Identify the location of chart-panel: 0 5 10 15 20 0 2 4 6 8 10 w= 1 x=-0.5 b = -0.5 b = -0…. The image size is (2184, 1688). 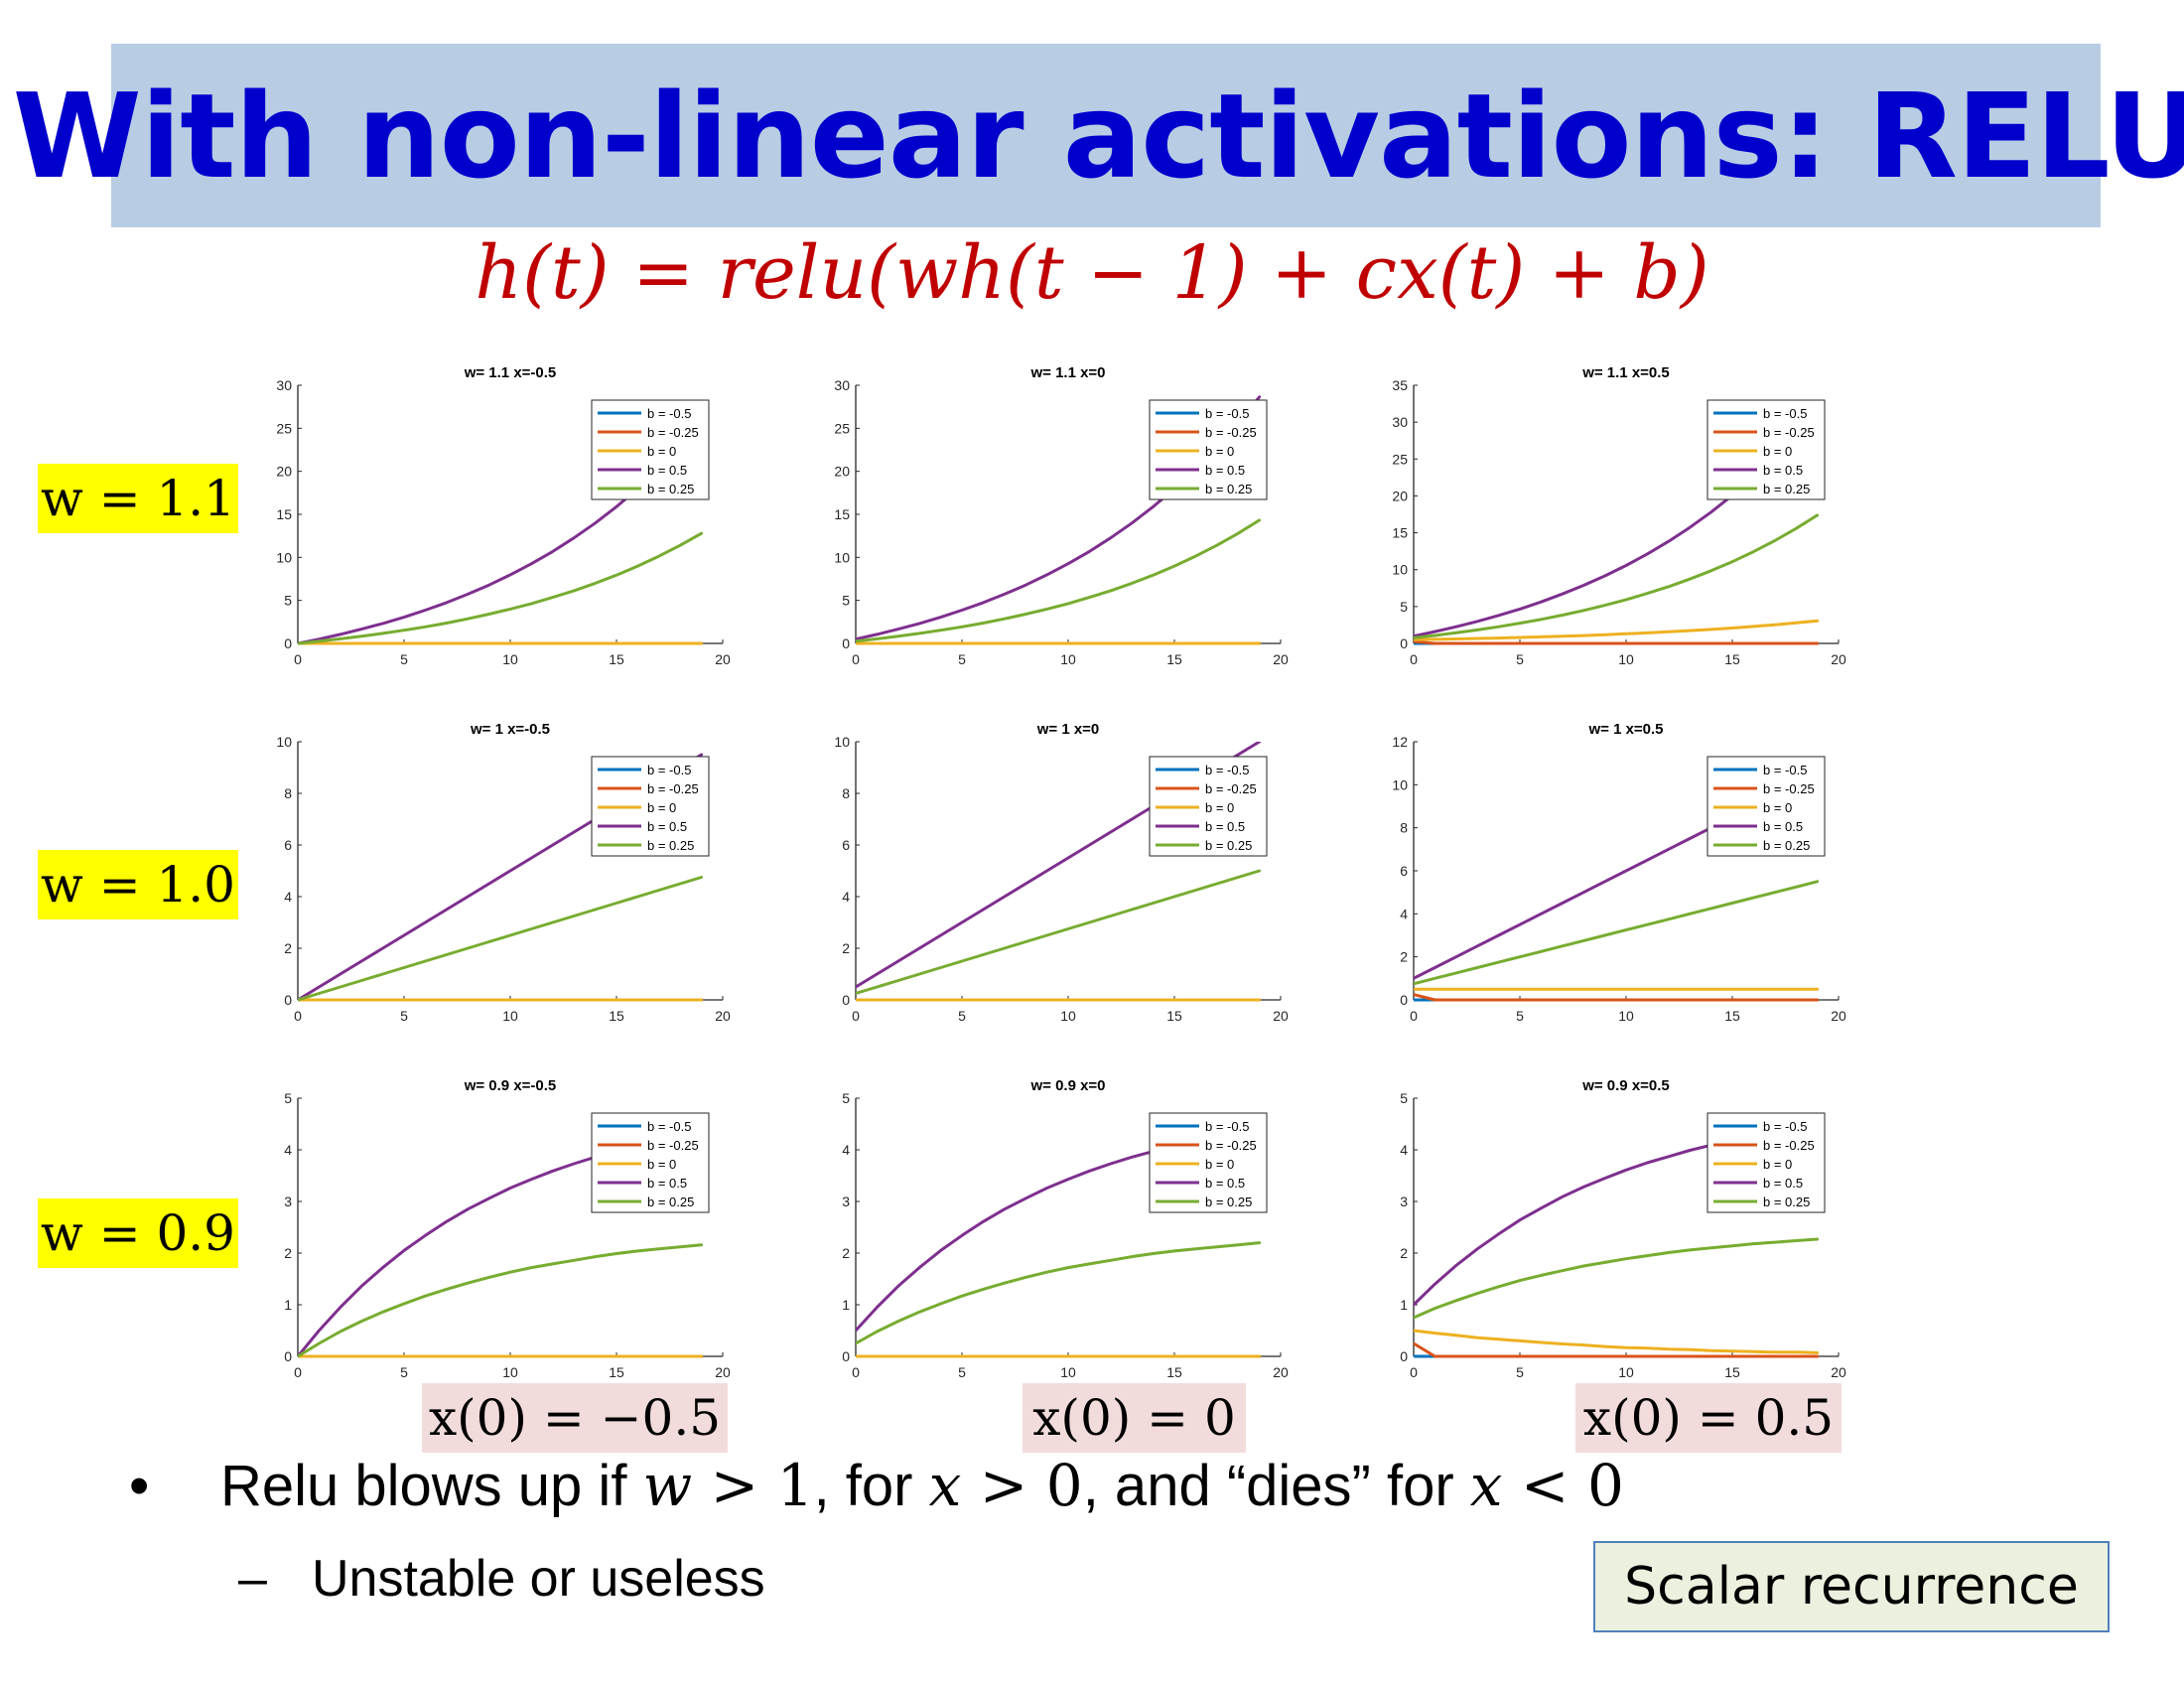
(503, 872).